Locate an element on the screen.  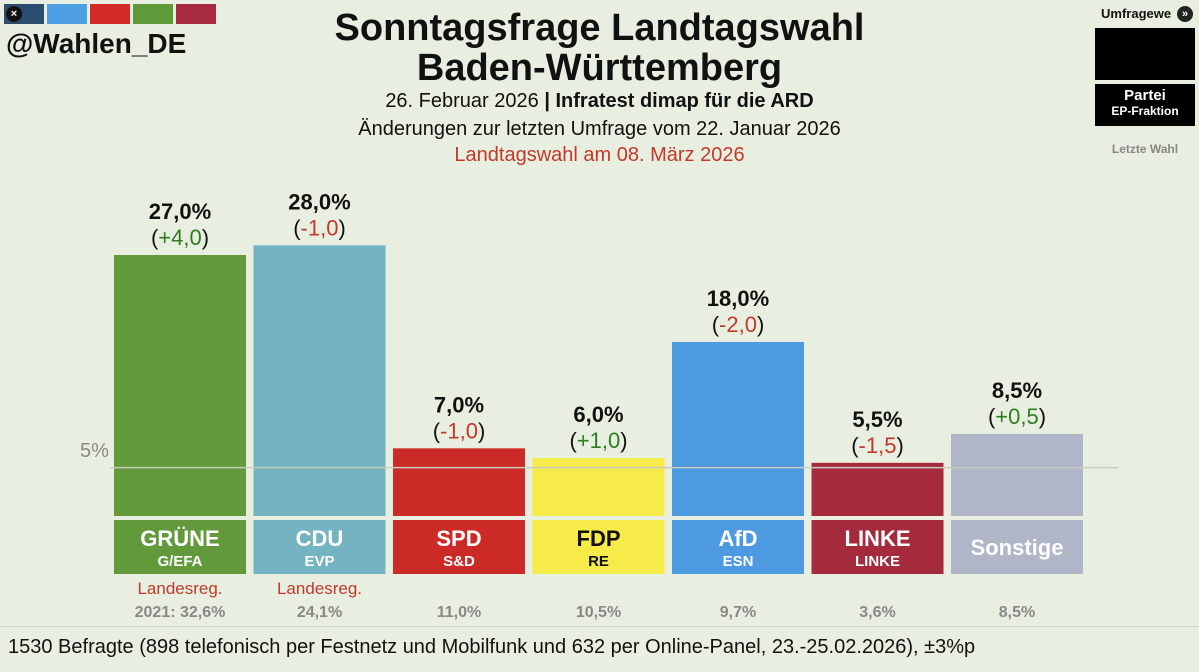
change-label: (+0,5) is located at coordinates (1017, 416).